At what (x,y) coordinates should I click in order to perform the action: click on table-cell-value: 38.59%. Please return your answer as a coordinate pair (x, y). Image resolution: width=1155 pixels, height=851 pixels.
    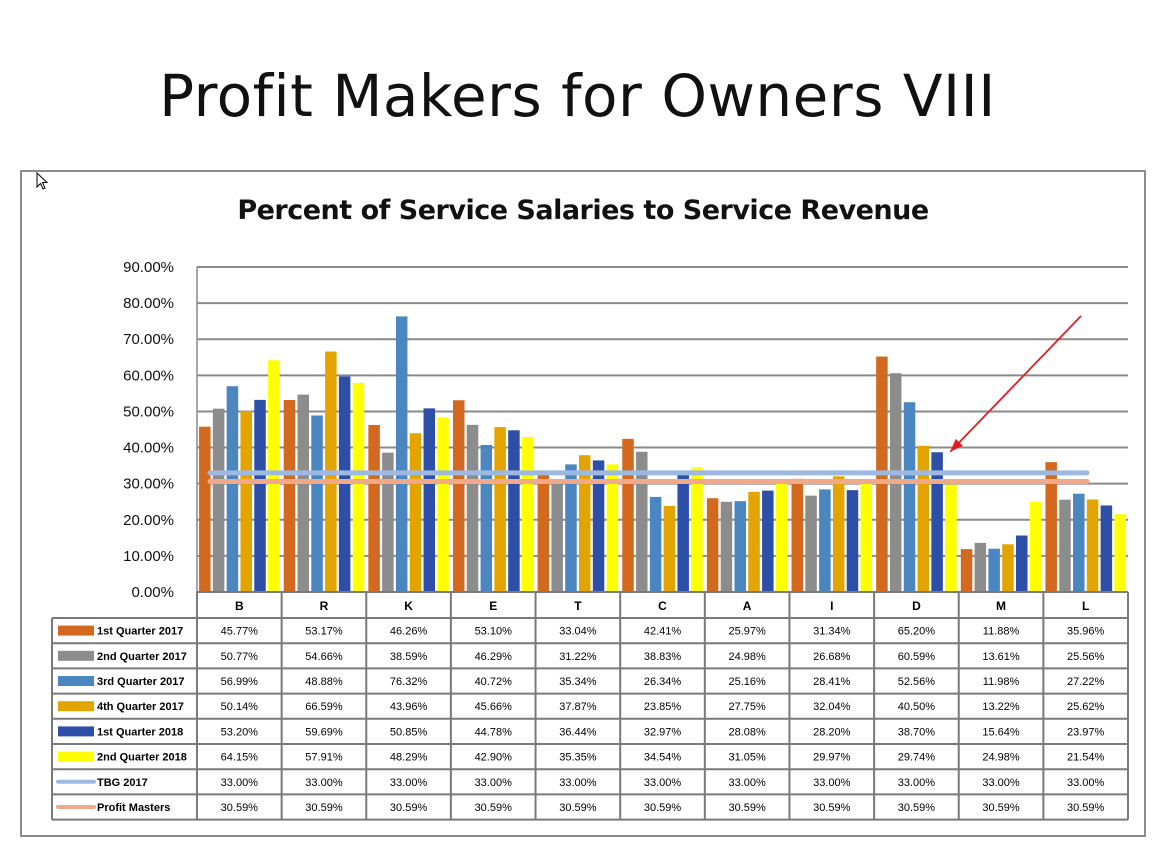
    Looking at the image, I should click on (409, 657).